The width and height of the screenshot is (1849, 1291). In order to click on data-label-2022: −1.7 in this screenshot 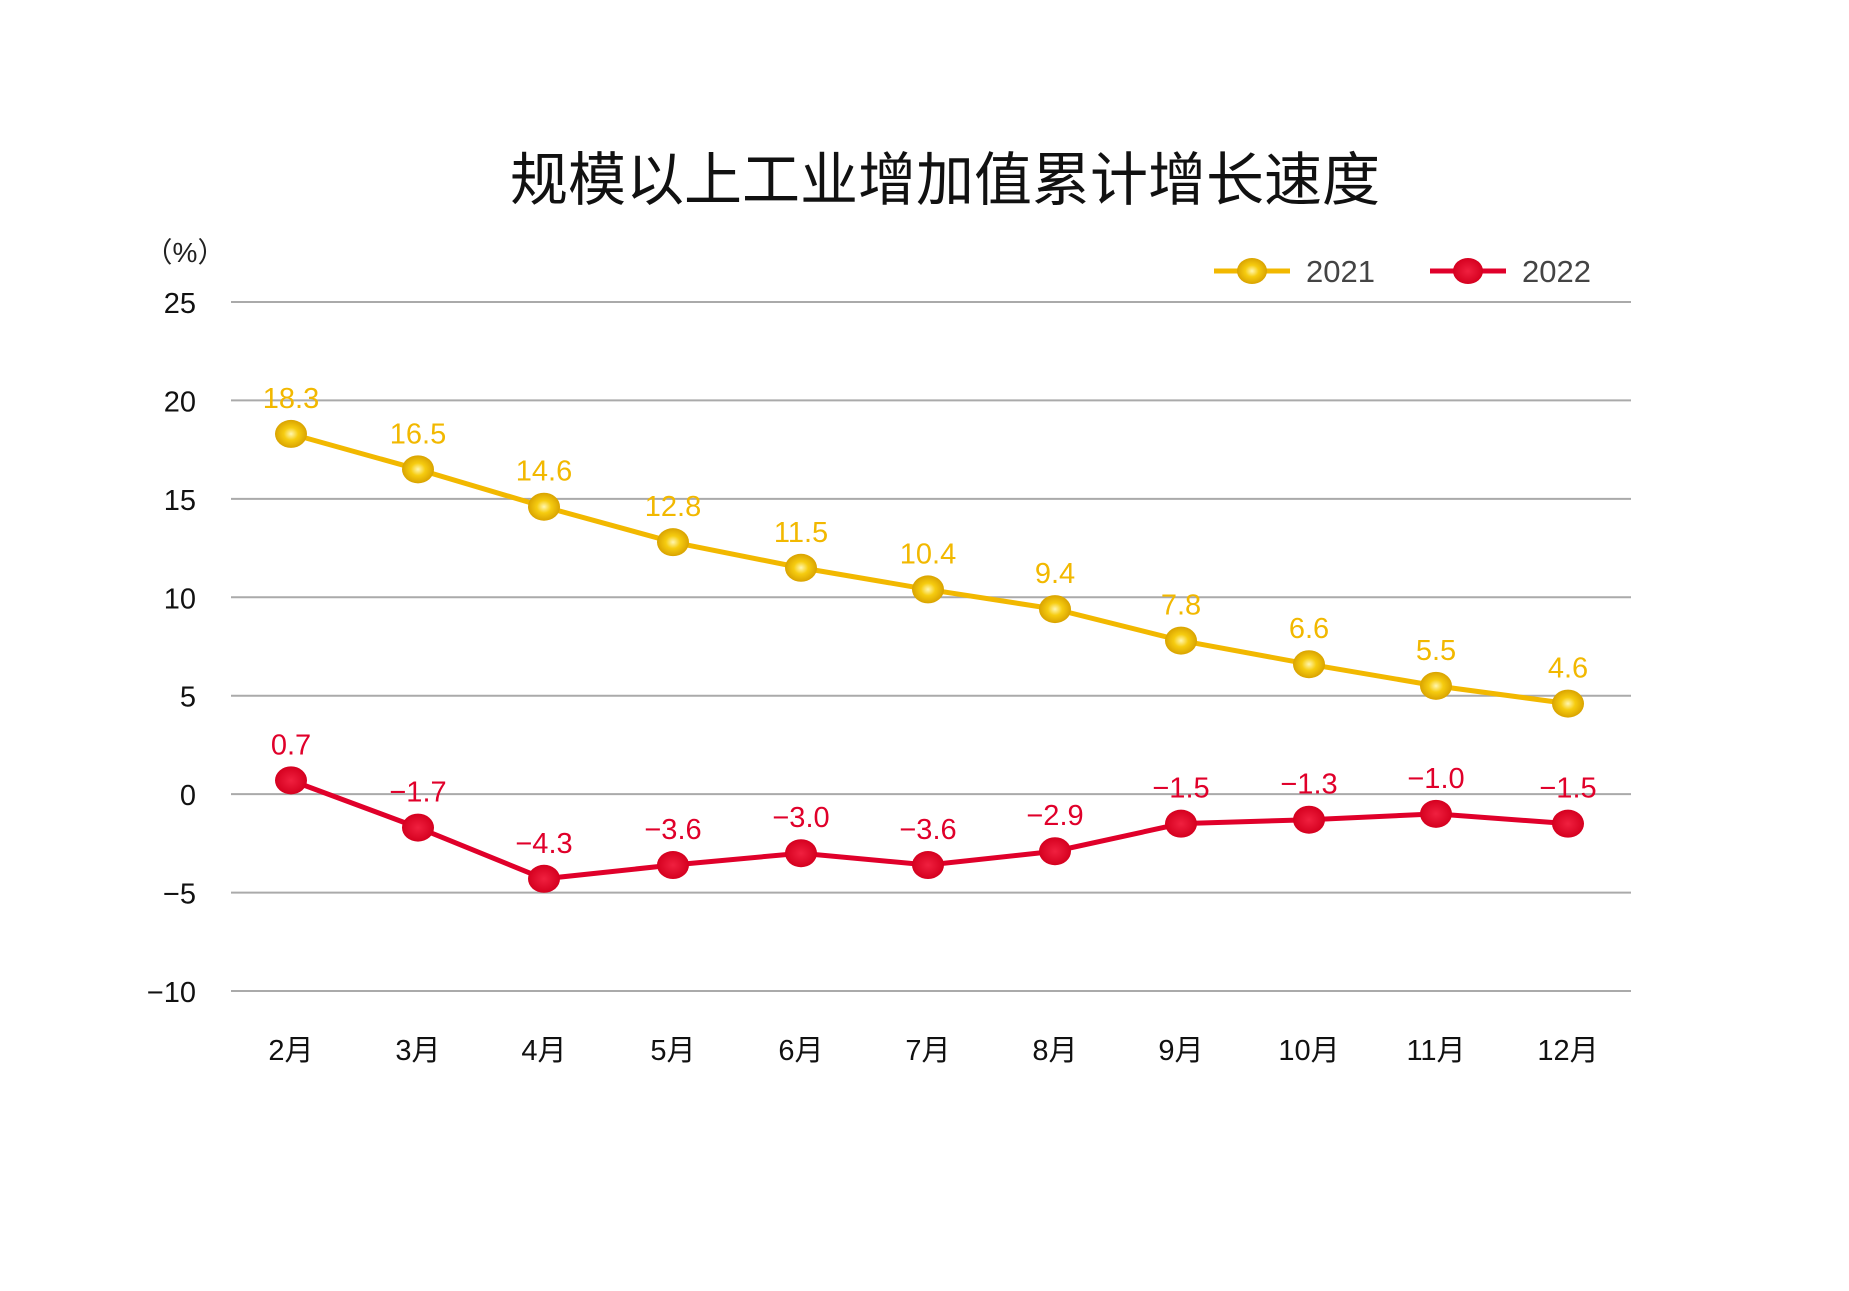, I will do `click(417, 793)`.